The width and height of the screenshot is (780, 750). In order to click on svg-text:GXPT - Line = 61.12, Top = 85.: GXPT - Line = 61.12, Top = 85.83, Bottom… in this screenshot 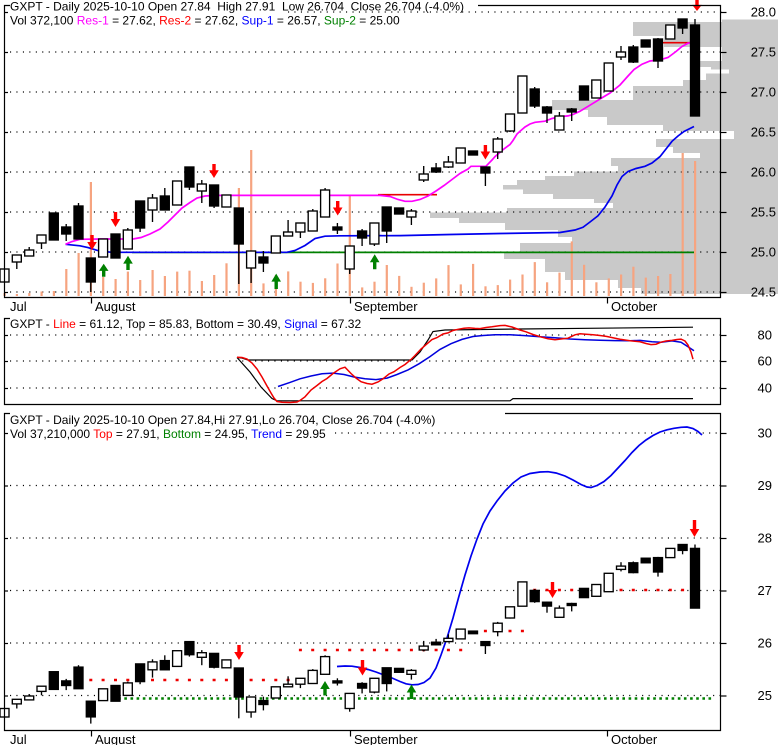, I will do `click(185, 324)`.